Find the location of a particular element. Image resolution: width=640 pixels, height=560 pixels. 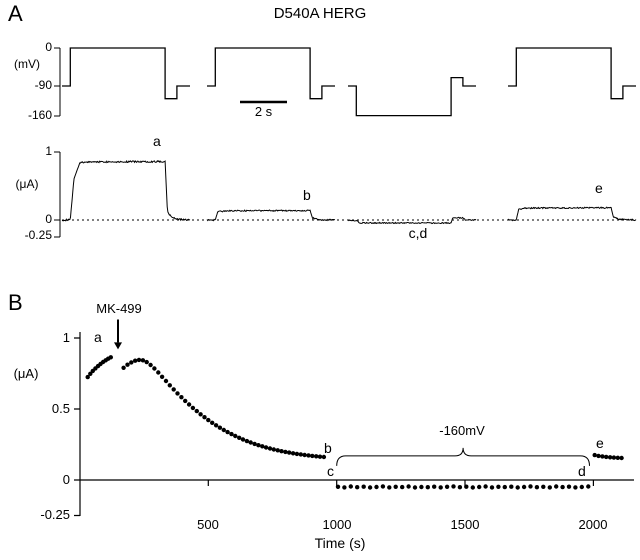

timepoint-label-c: c is located at coordinates (330, 471).